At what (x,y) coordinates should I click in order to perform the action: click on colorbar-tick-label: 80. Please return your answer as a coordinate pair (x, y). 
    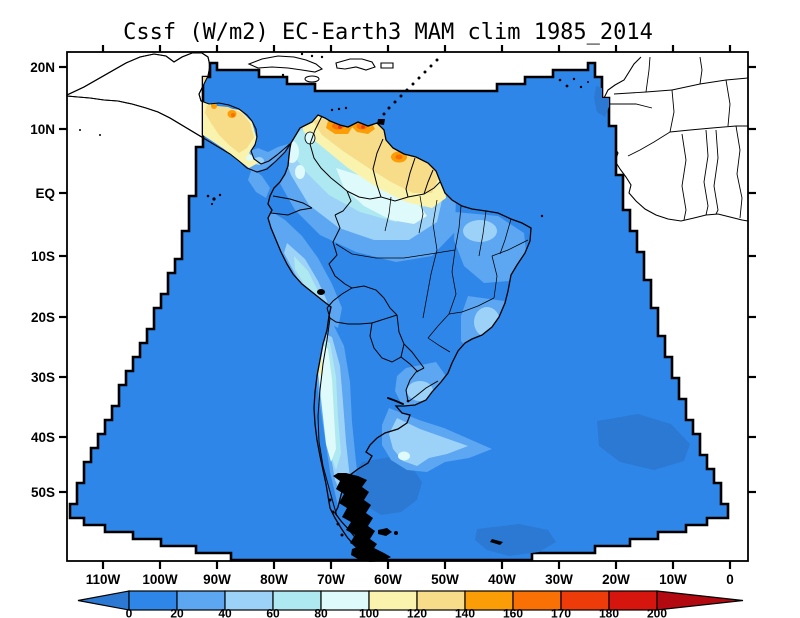
    Looking at the image, I should click on (321, 612).